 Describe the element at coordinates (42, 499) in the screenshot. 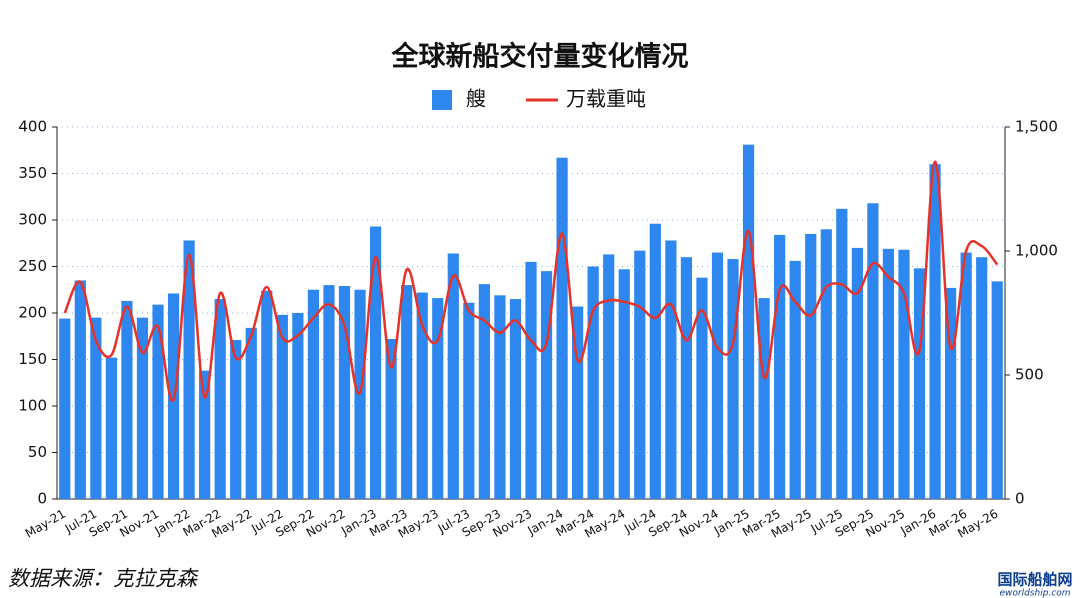

I see `y-tick-label: 0` at that location.